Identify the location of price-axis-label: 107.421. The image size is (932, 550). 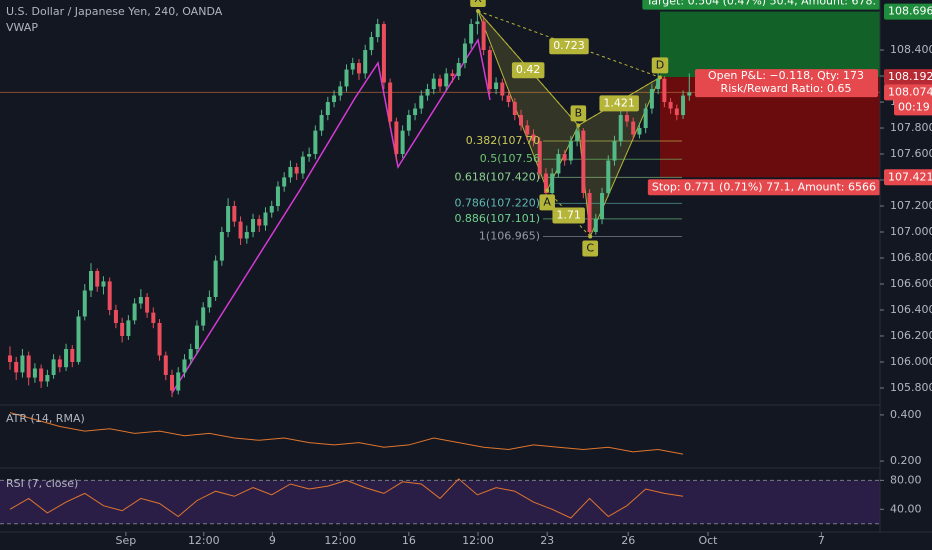
(910, 176).